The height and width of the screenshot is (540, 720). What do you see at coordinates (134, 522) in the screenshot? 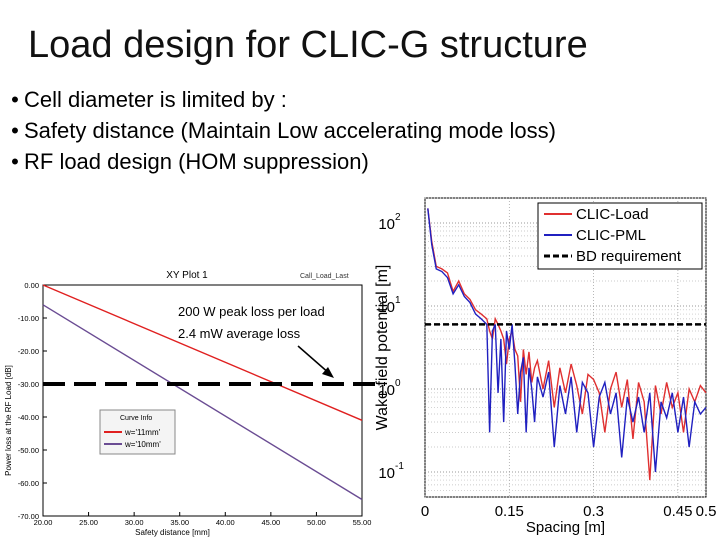
I see `x-tick-label: 30.00` at bounding box center [134, 522].